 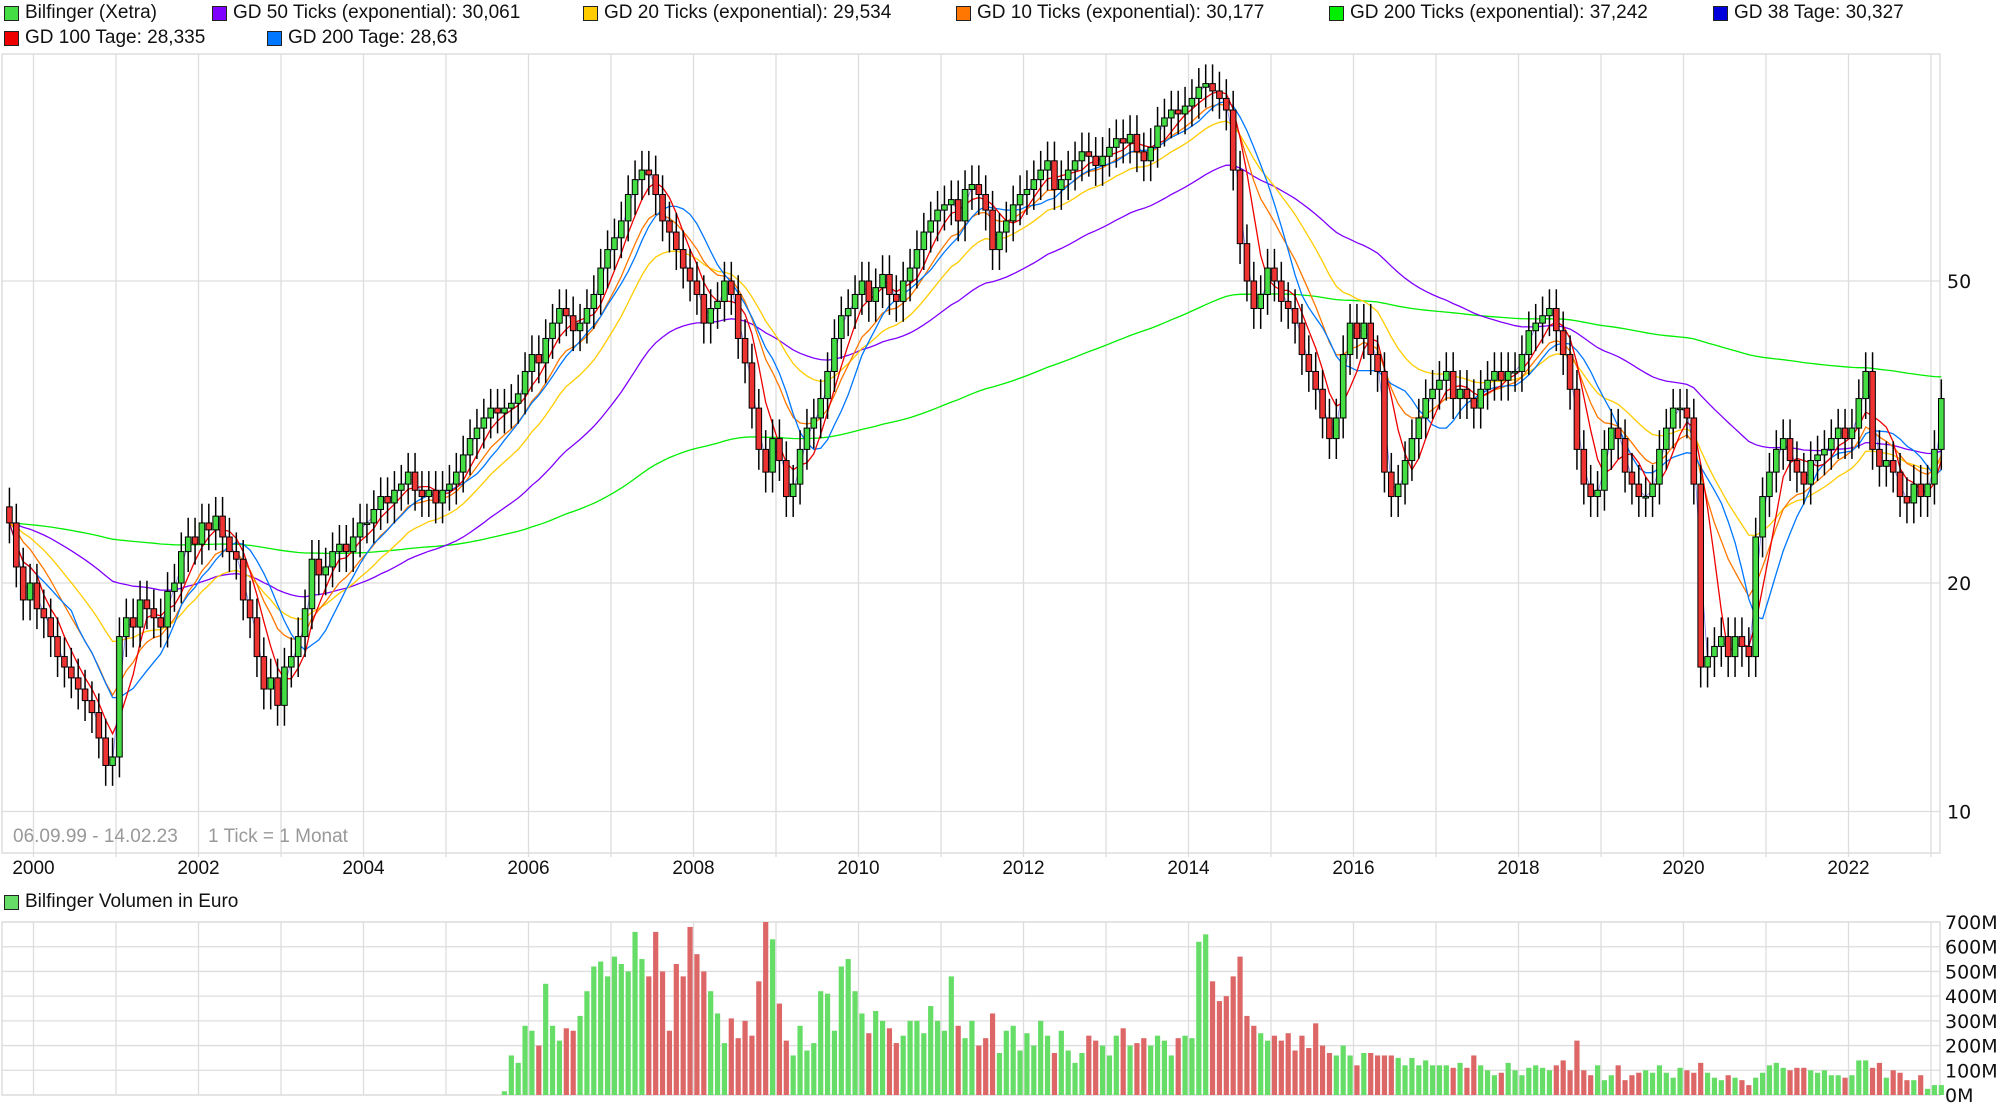 I want to click on volume-tick-label: 300M, so click(x=1971, y=1022).